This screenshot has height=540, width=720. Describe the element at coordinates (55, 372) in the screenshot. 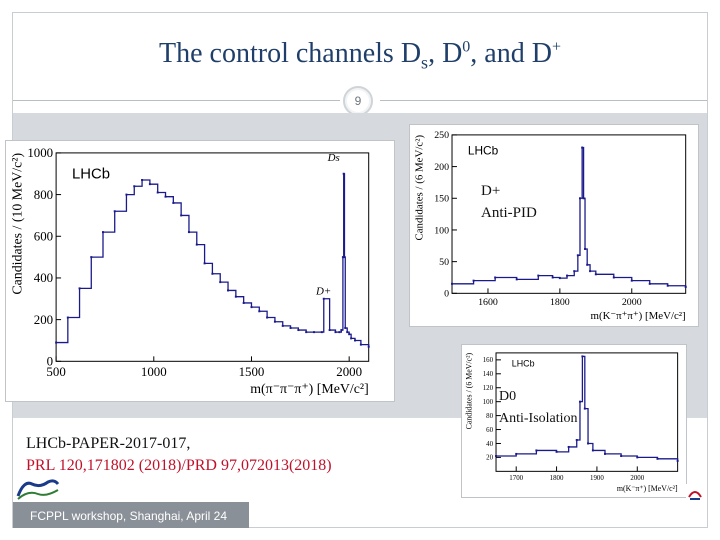

I see `ds-x-tick-label: 500` at that location.